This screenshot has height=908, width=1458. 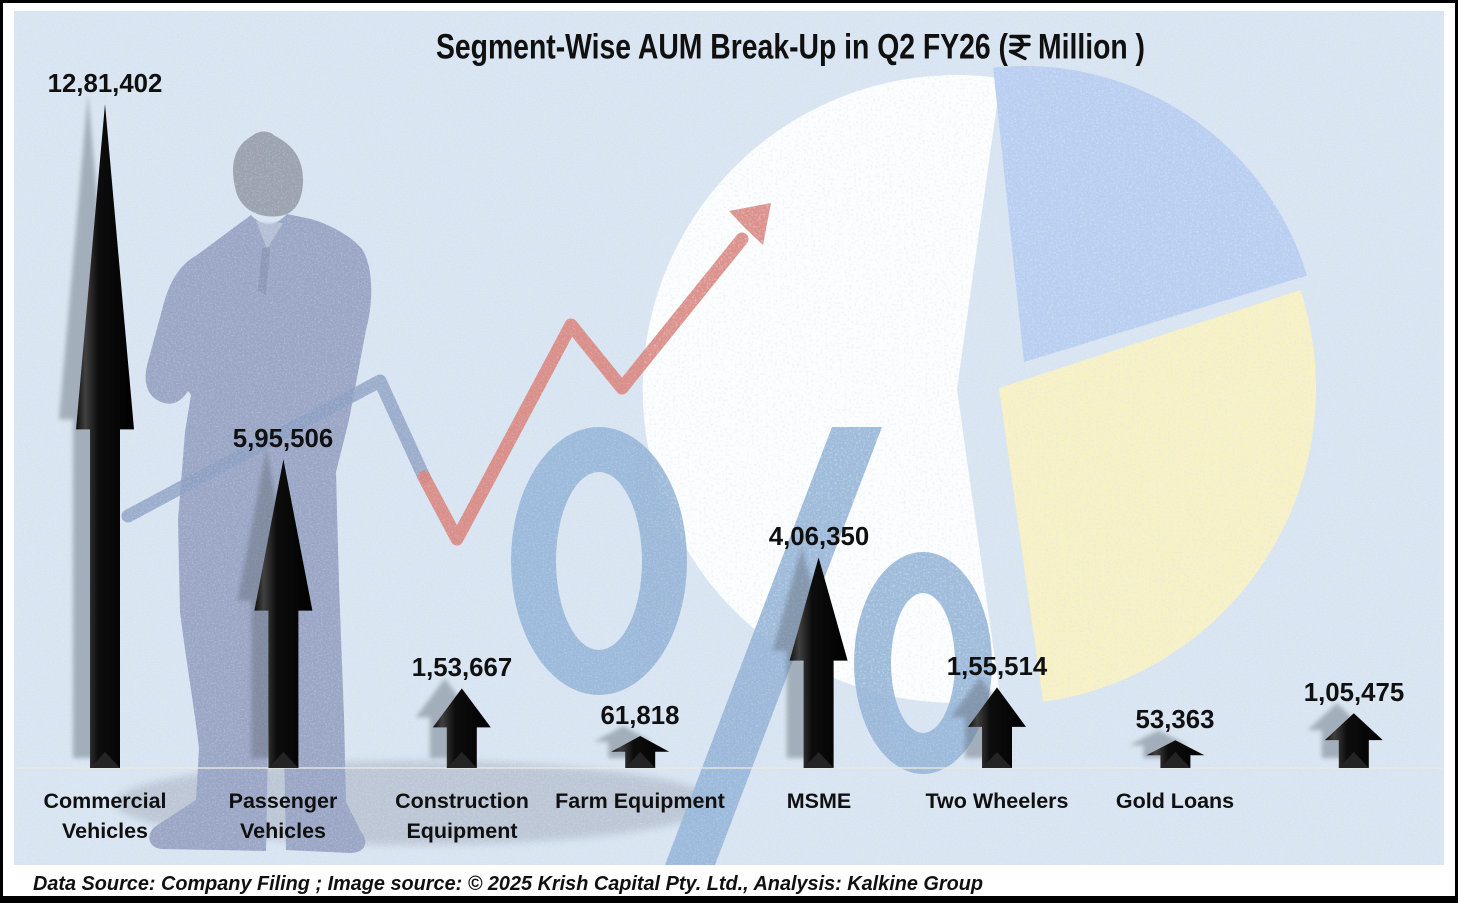 I want to click on svg-text: Passenger, so click(x=283, y=801).